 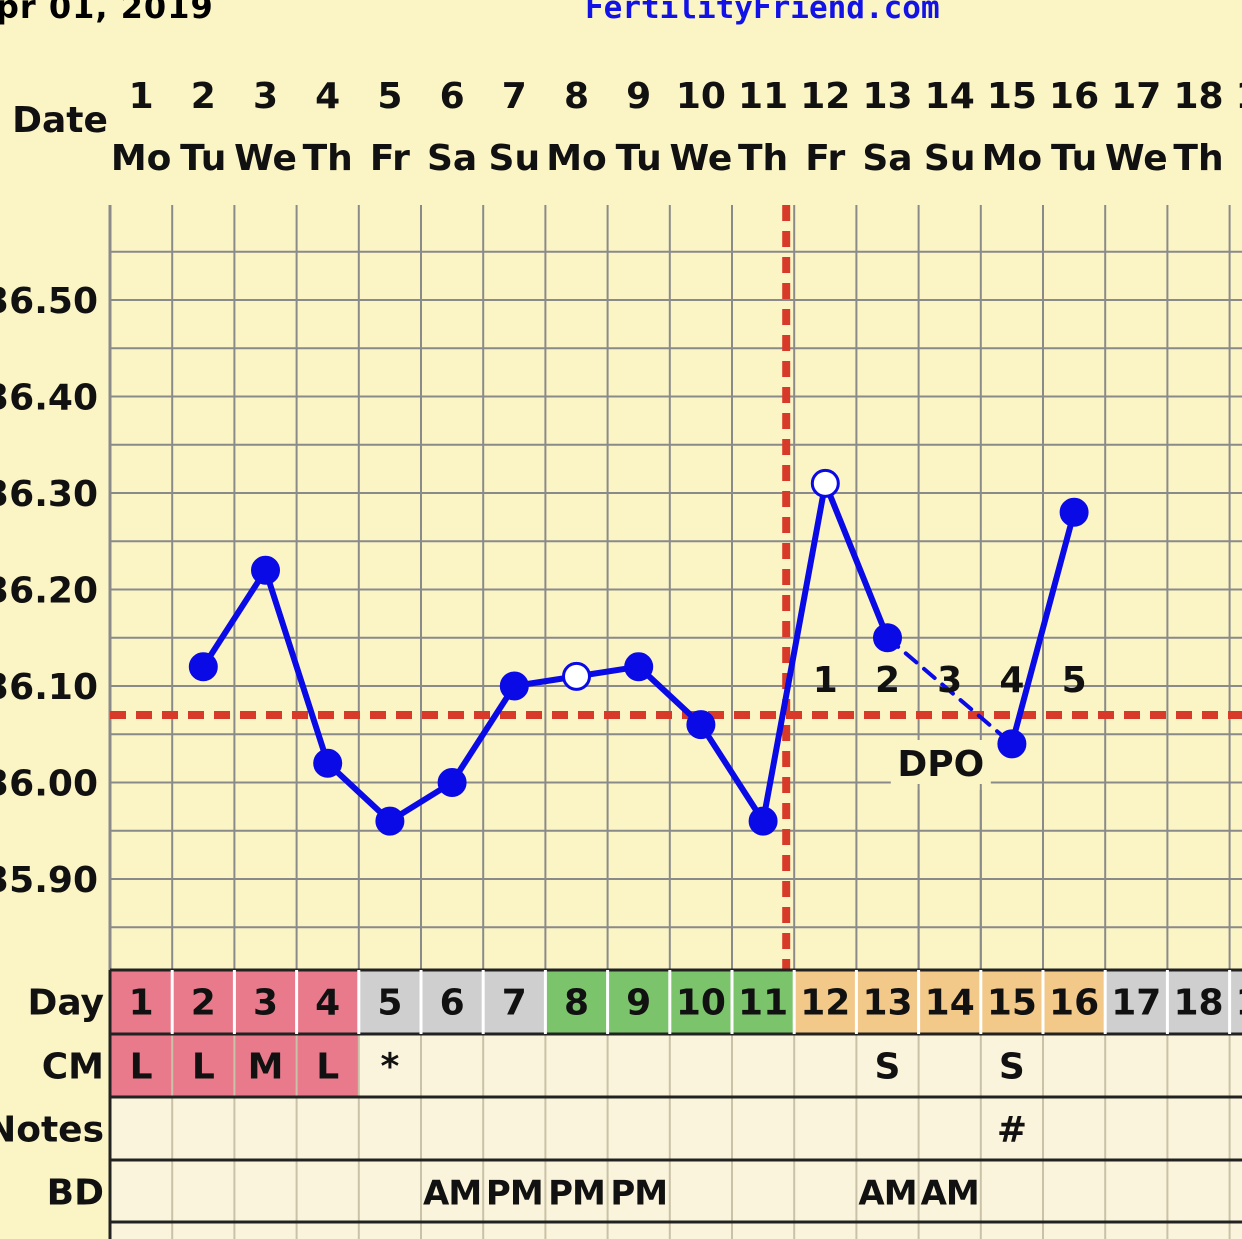 I want to click on day-number-15: 15, so click(x=1012, y=1003).